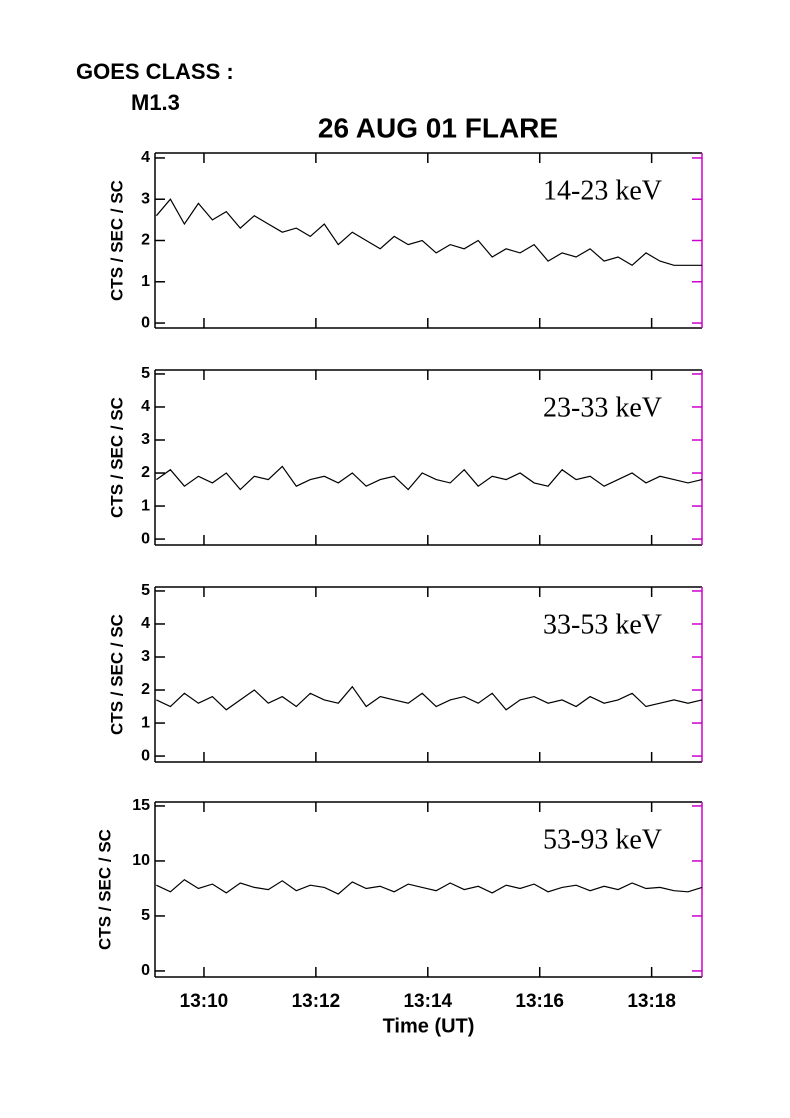 This screenshot has height=1118, width=790. What do you see at coordinates (155, 102) in the screenshot?
I see `goes-class: M1.3` at bounding box center [155, 102].